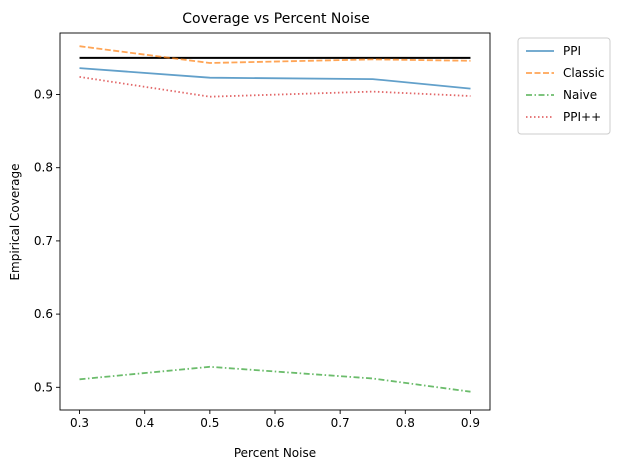 The width and height of the screenshot is (626, 470). Describe the element at coordinates (274, 423) in the screenshot. I see `x-tick-label: 0.6` at that location.